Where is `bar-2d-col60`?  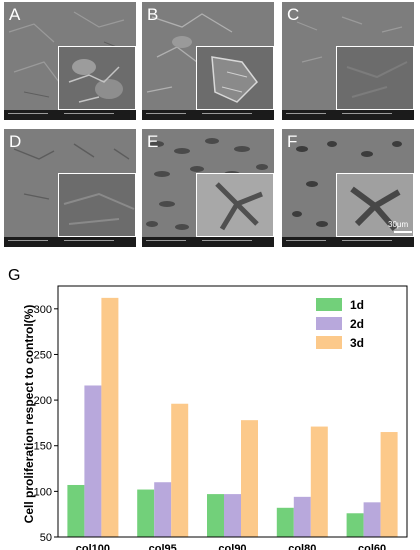
bar-2d-col60 is located at coordinates (372, 519).